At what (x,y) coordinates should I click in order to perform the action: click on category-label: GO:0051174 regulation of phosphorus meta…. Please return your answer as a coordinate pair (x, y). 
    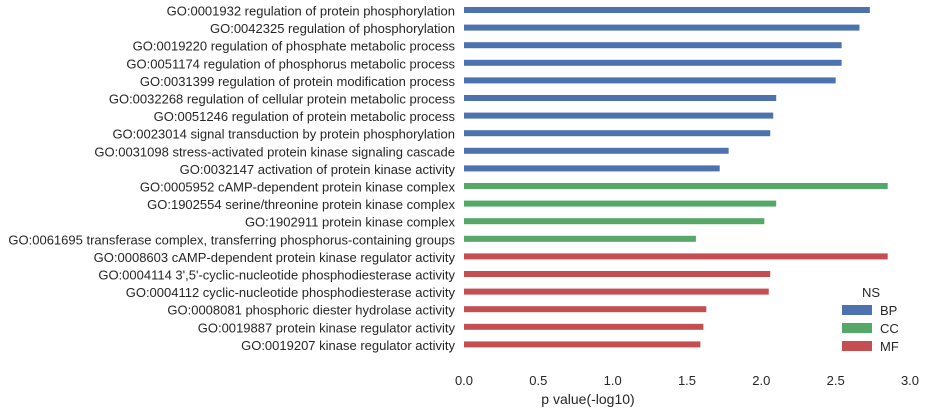
    Looking at the image, I should click on (290, 63).